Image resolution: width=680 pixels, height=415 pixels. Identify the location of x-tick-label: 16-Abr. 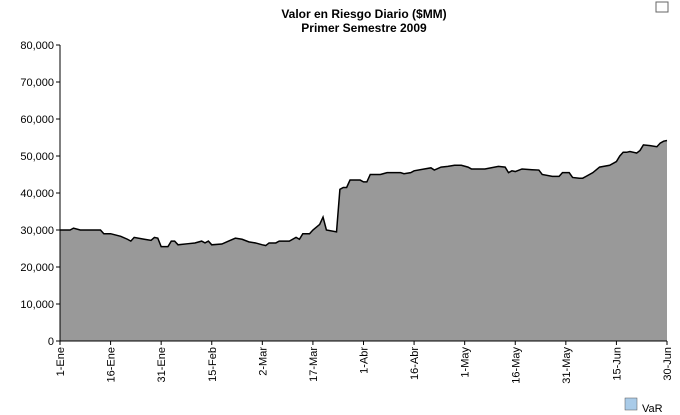
(415, 363).